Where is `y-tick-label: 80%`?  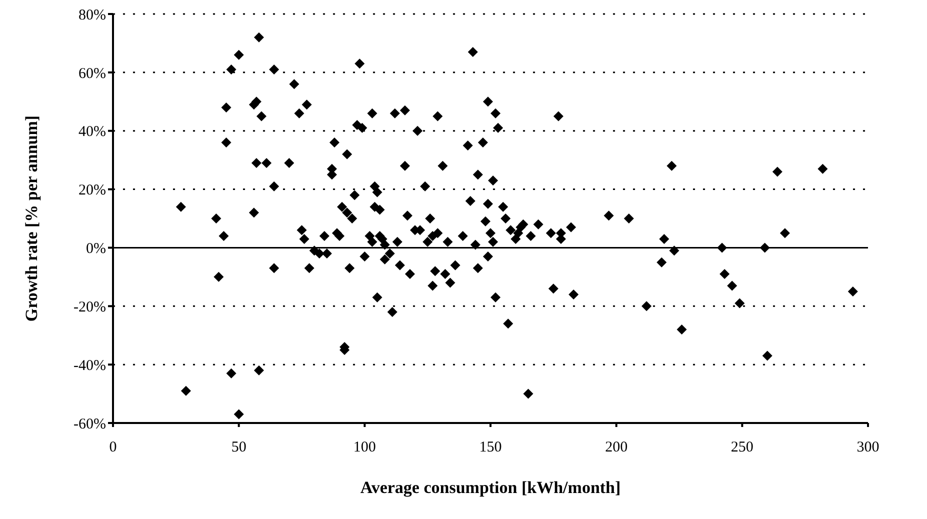
y-tick-label: 80% is located at coordinates (92, 15).